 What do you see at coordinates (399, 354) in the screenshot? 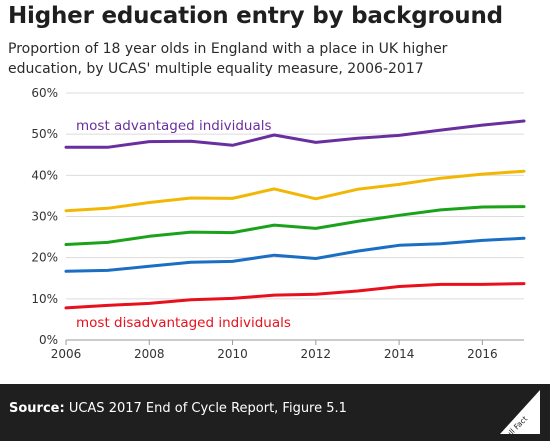
I see `x-tick-label: 2014` at bounding box center [399, 354].